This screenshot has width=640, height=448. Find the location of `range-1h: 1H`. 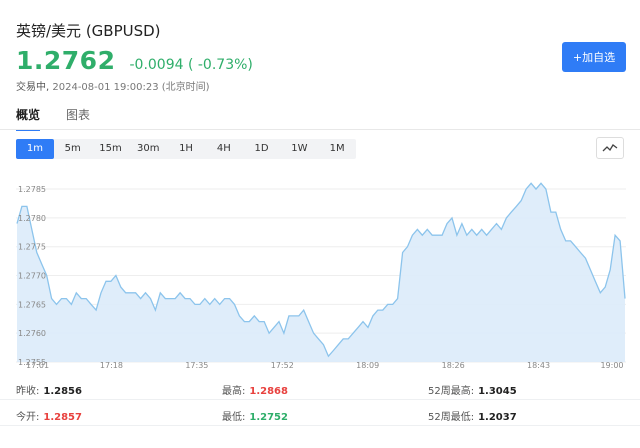

range-1h: 1H is located at coordinates (186, 148).